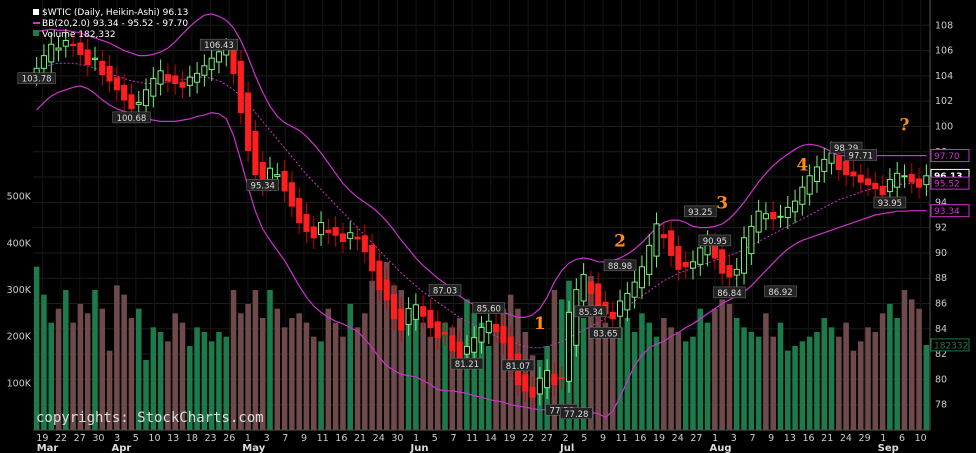  What do you see at coordinates (19, 290) in the screenshot?
I see `volume-tick-label: 300K` at bounding box center [19, 290].